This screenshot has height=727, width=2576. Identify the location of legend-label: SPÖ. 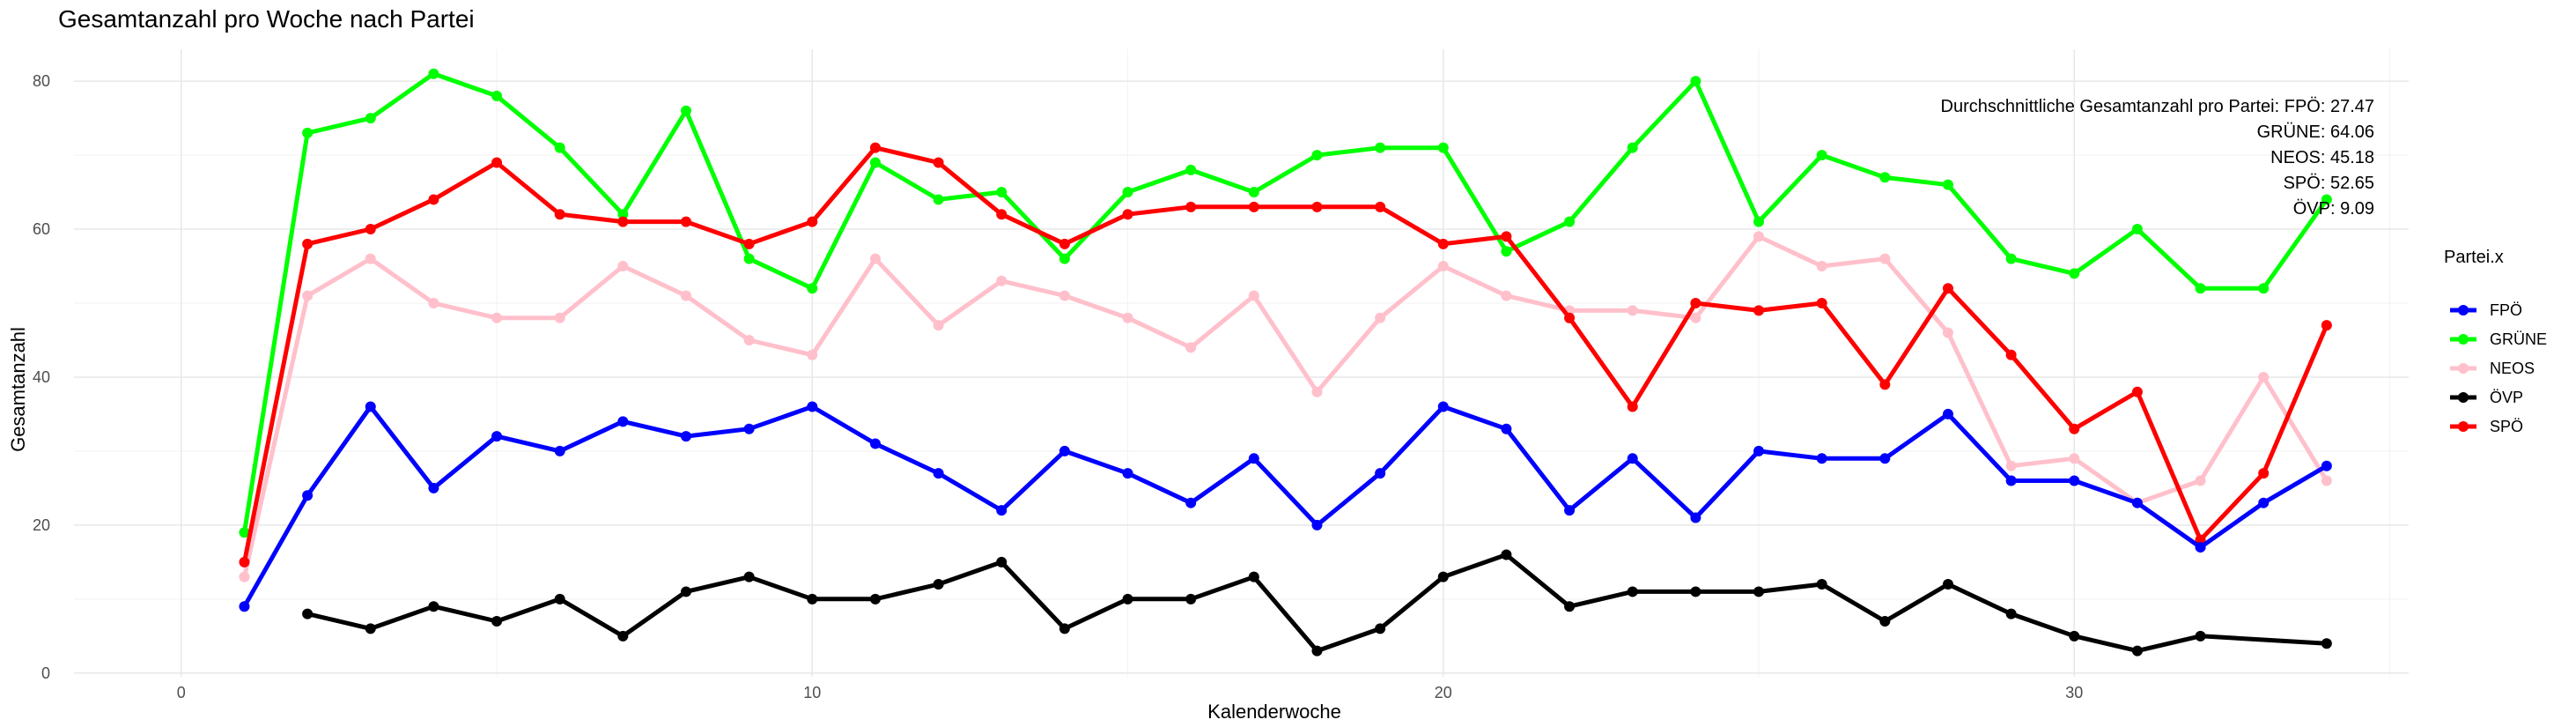
(2506, 426).